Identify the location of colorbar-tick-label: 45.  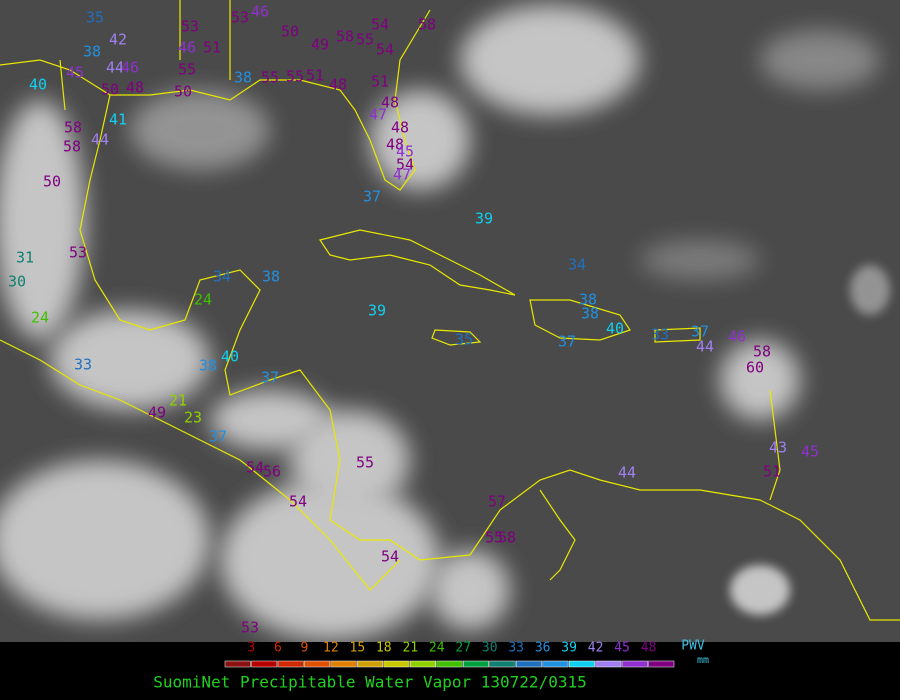
(622, 648).